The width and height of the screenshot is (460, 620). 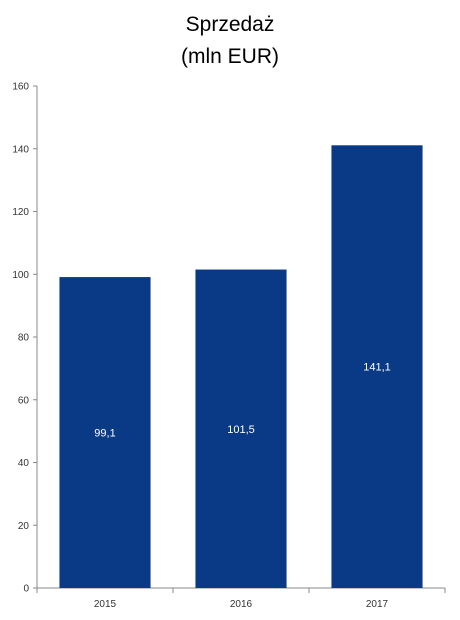 I want to click on bar-value-label: 99,1, so click(x=104, y=434).